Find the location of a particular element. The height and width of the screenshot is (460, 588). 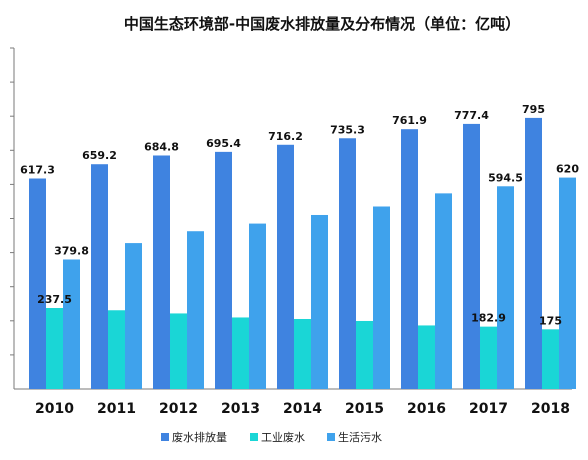

bar-2-2010 is located at coordinates (54, 348).